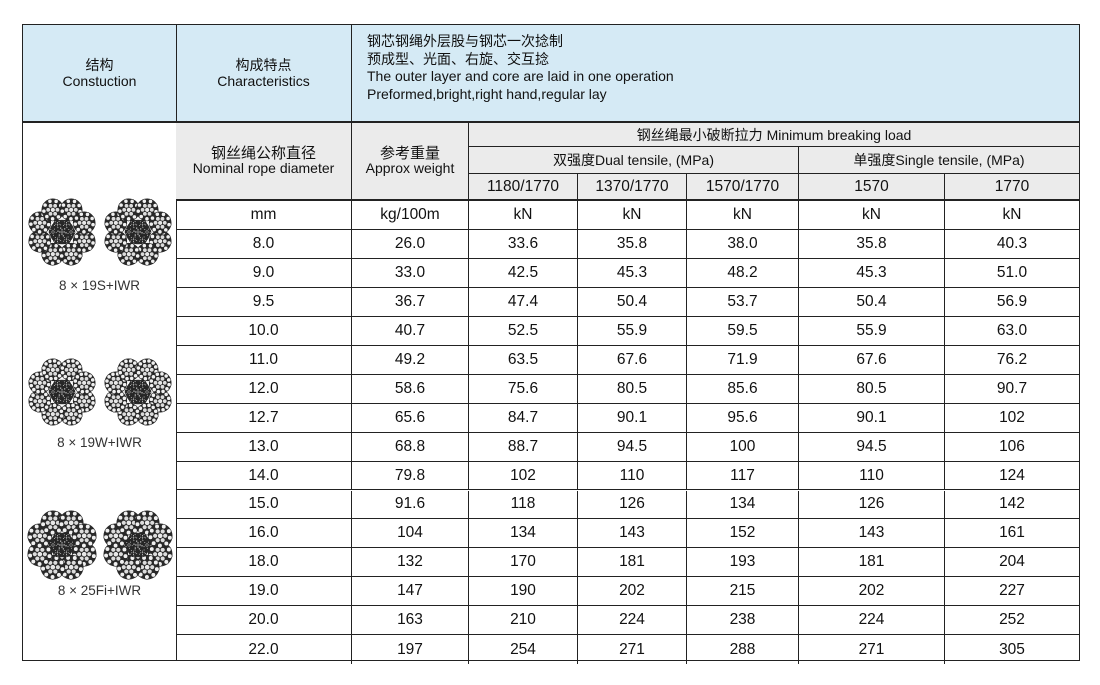 The height and width of the screenshot is (685, 1100). What do you see at coordinates (871, 447) in the screenshot?
I see `table-cell: 94.5` at bounding box center [871, 447].